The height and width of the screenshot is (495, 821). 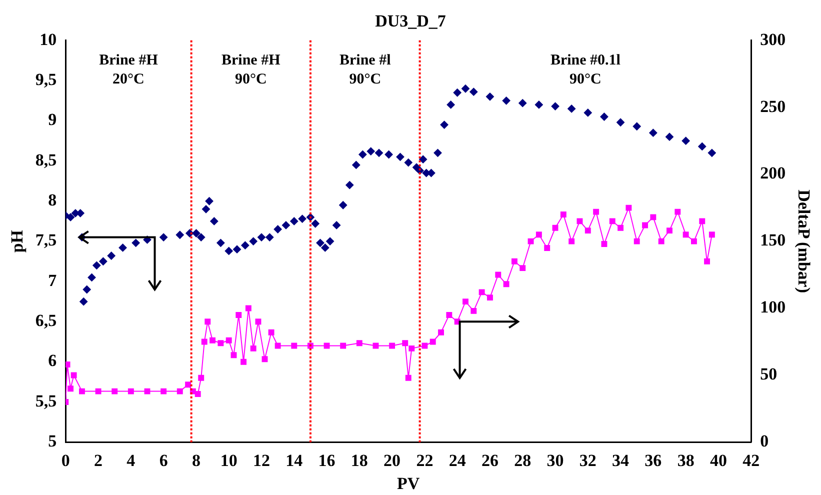 What do you see at coordinates (229, 460) in the screenshot?
I see `x-tick-label: 10` at bounding box center [229, 460].